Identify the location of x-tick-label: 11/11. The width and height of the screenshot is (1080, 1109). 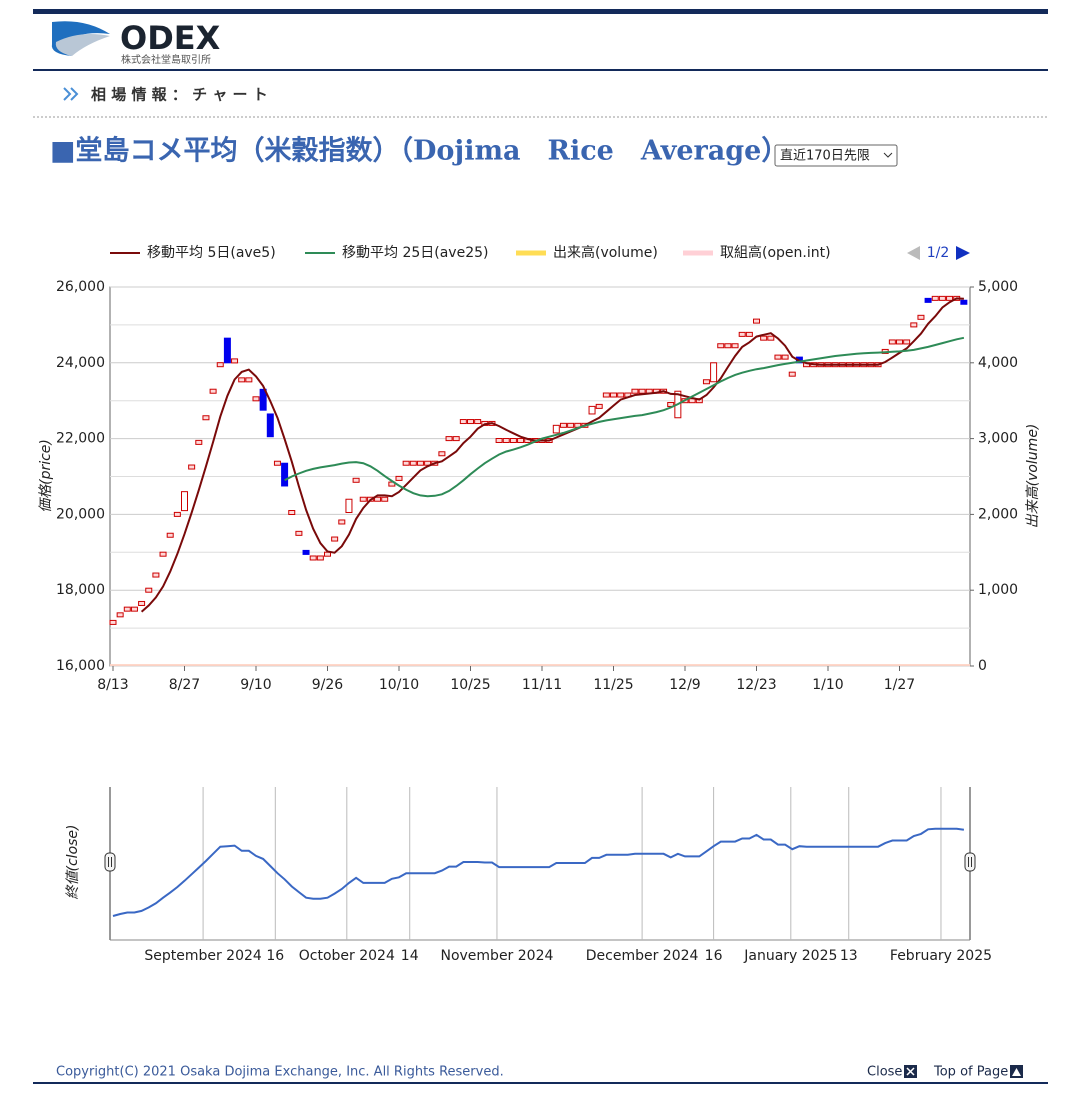
(542, 685).